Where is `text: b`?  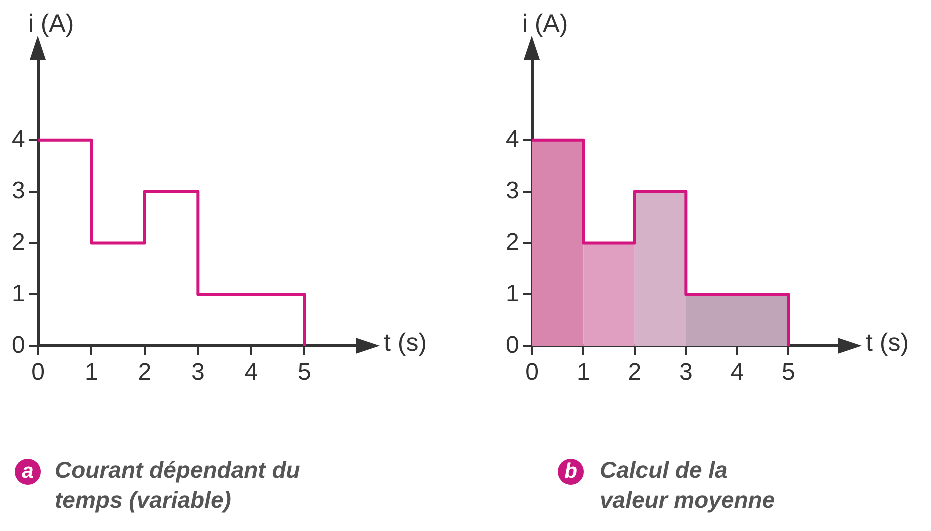
text: b is located at coordinates (571, 472).